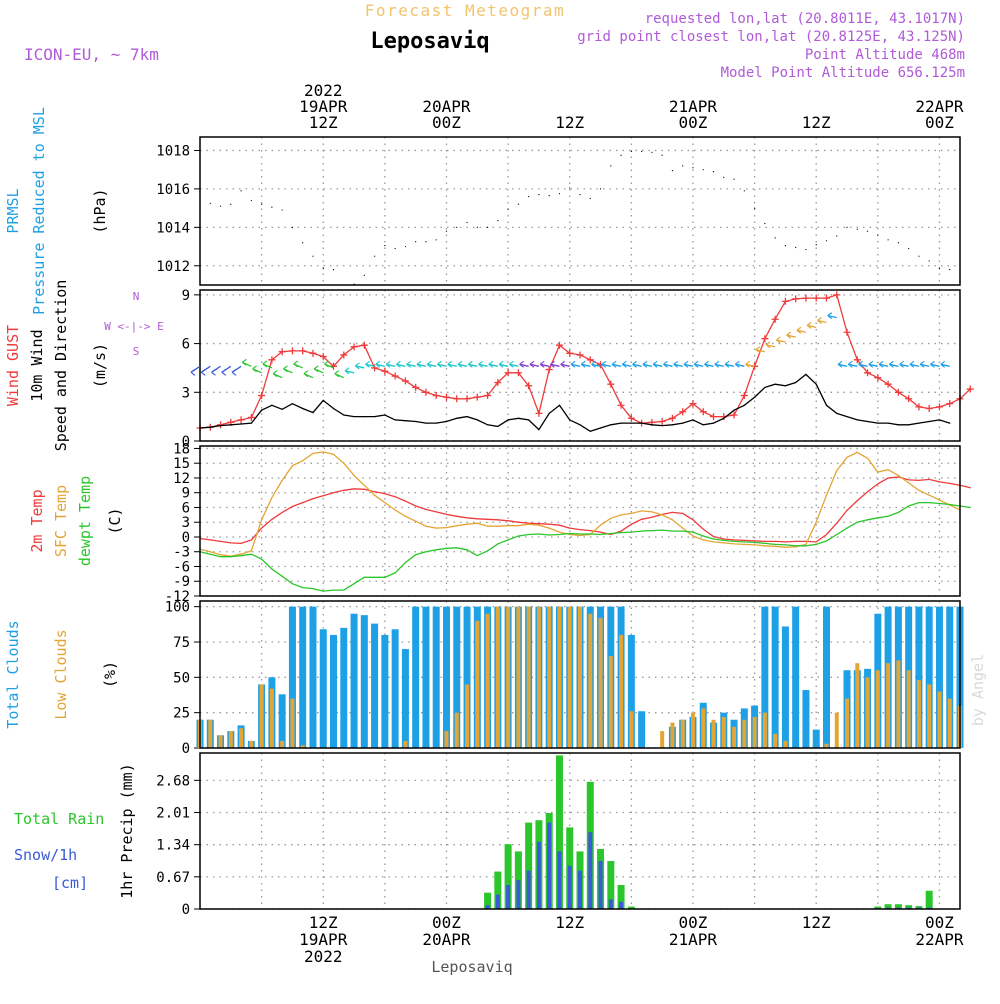  What do you see at coordinates (708, 832) in the screenshot?
I see `series-total` at bounding box center [708, 832].